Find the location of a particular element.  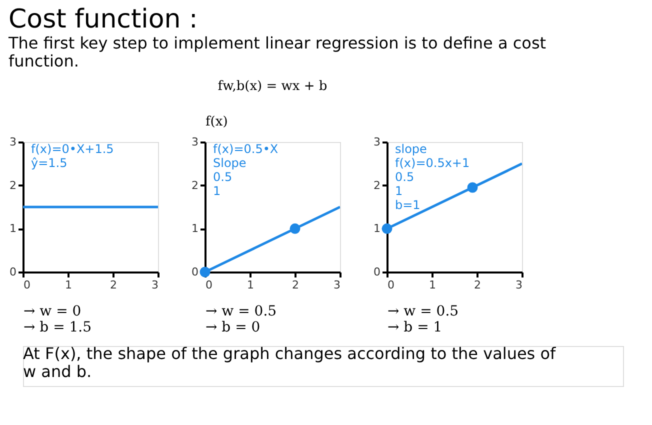

annotation: Slope is located at coordinates (229, 163).